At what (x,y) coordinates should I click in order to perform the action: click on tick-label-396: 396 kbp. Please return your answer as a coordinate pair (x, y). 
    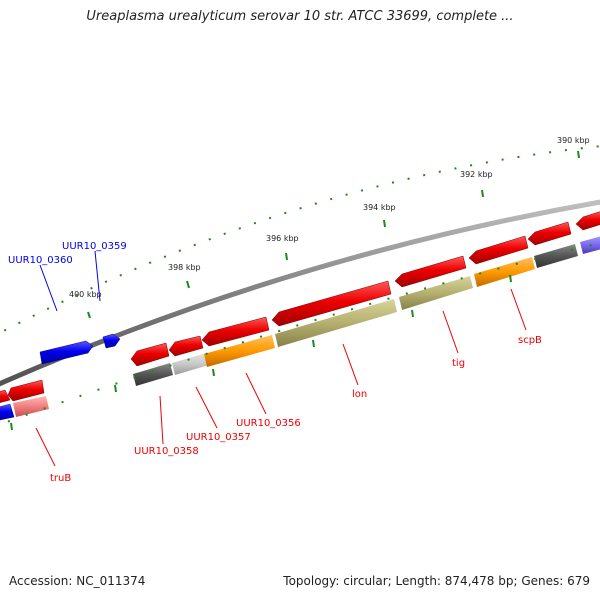
    Looking at the image, I should click on (282, 238).